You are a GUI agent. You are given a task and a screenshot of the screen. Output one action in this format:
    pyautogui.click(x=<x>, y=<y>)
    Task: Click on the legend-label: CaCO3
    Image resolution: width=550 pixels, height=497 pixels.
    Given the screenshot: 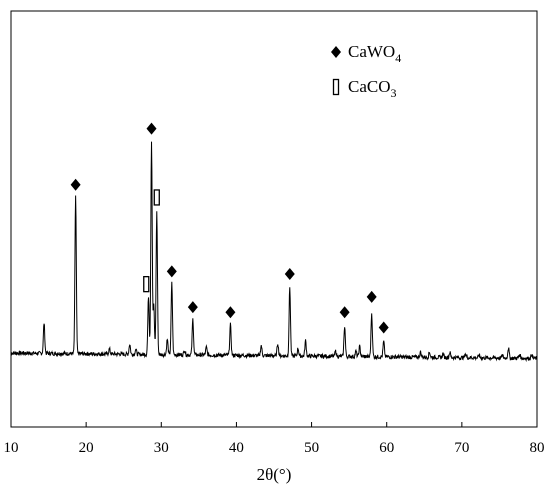 What is the action you would take?
    pyautogui.click(x=372, y=88)
    